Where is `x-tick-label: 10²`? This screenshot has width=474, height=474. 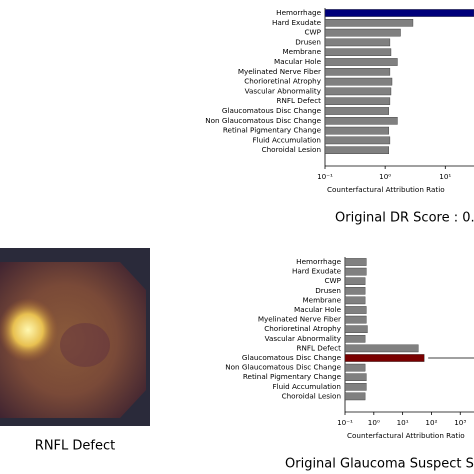
x-tick-label: 10² is located at coordinates (431, 422).